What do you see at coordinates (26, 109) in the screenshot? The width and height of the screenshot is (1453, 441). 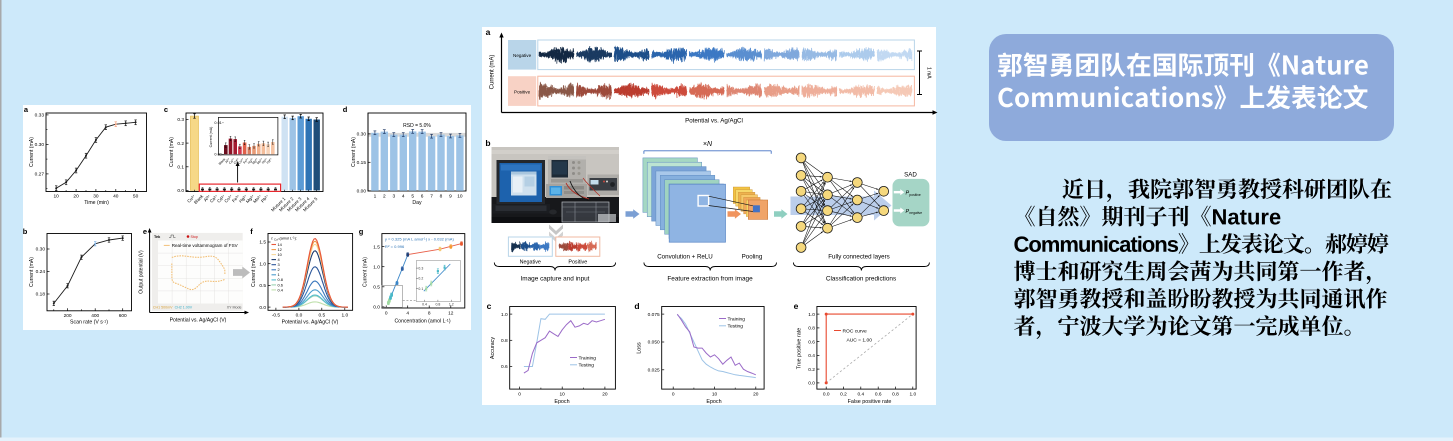 I see `svg-text: a` at bounding box center [26, 109].